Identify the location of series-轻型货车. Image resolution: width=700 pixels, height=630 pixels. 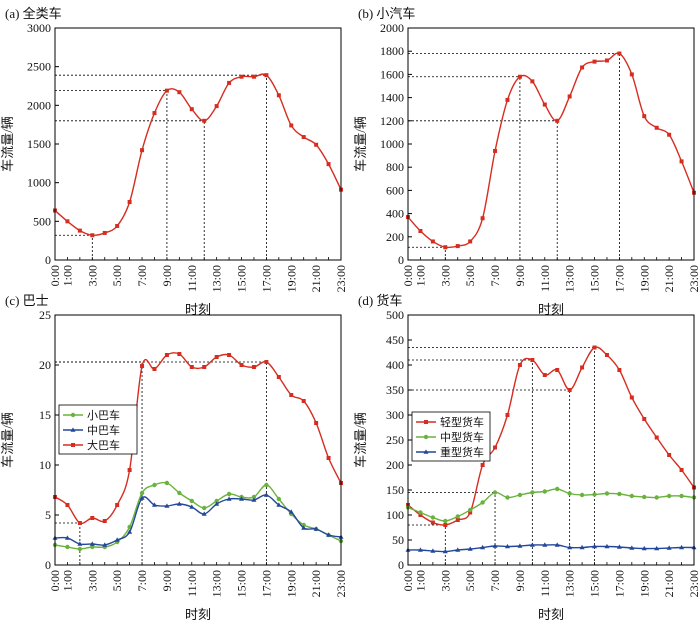
(551, 436).